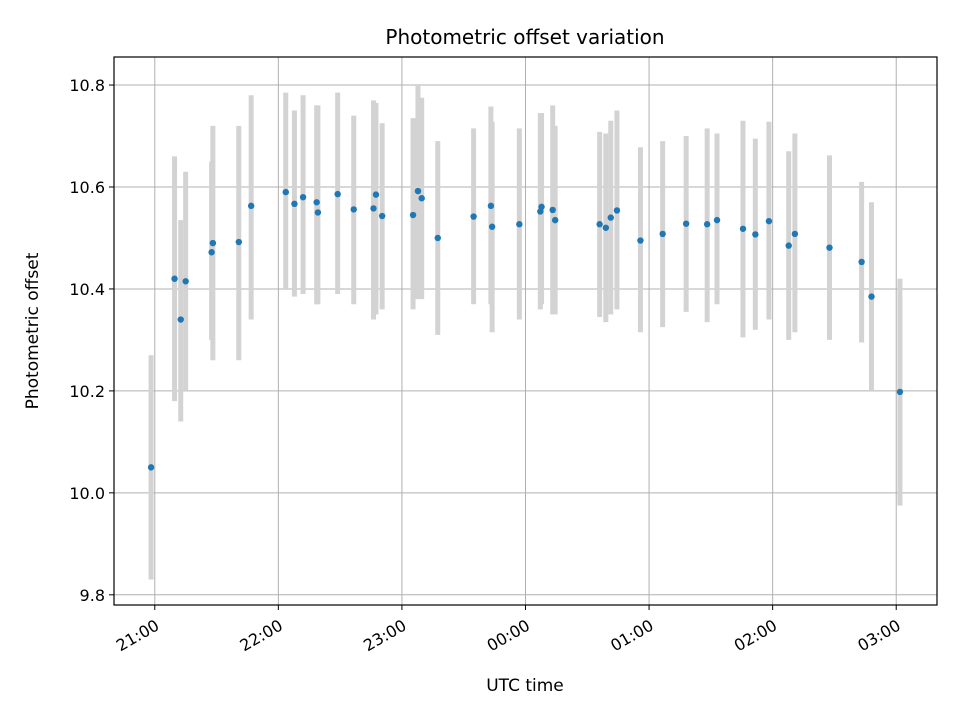 This screenshot has height=720, width=960. I want to click on y-tick-label: 10.6, so click(87, 187).